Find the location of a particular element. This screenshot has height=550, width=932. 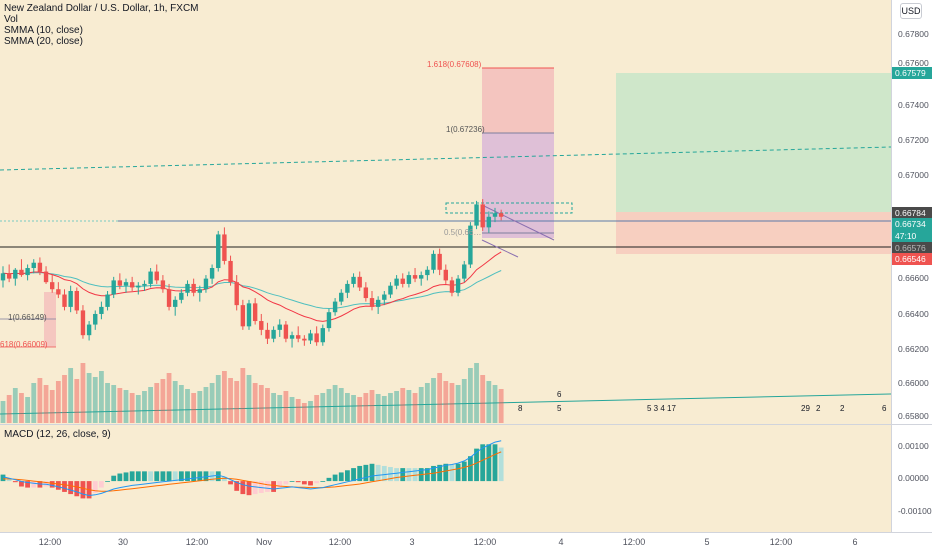

event-flag: 29 is located at coordinates (805, 408).